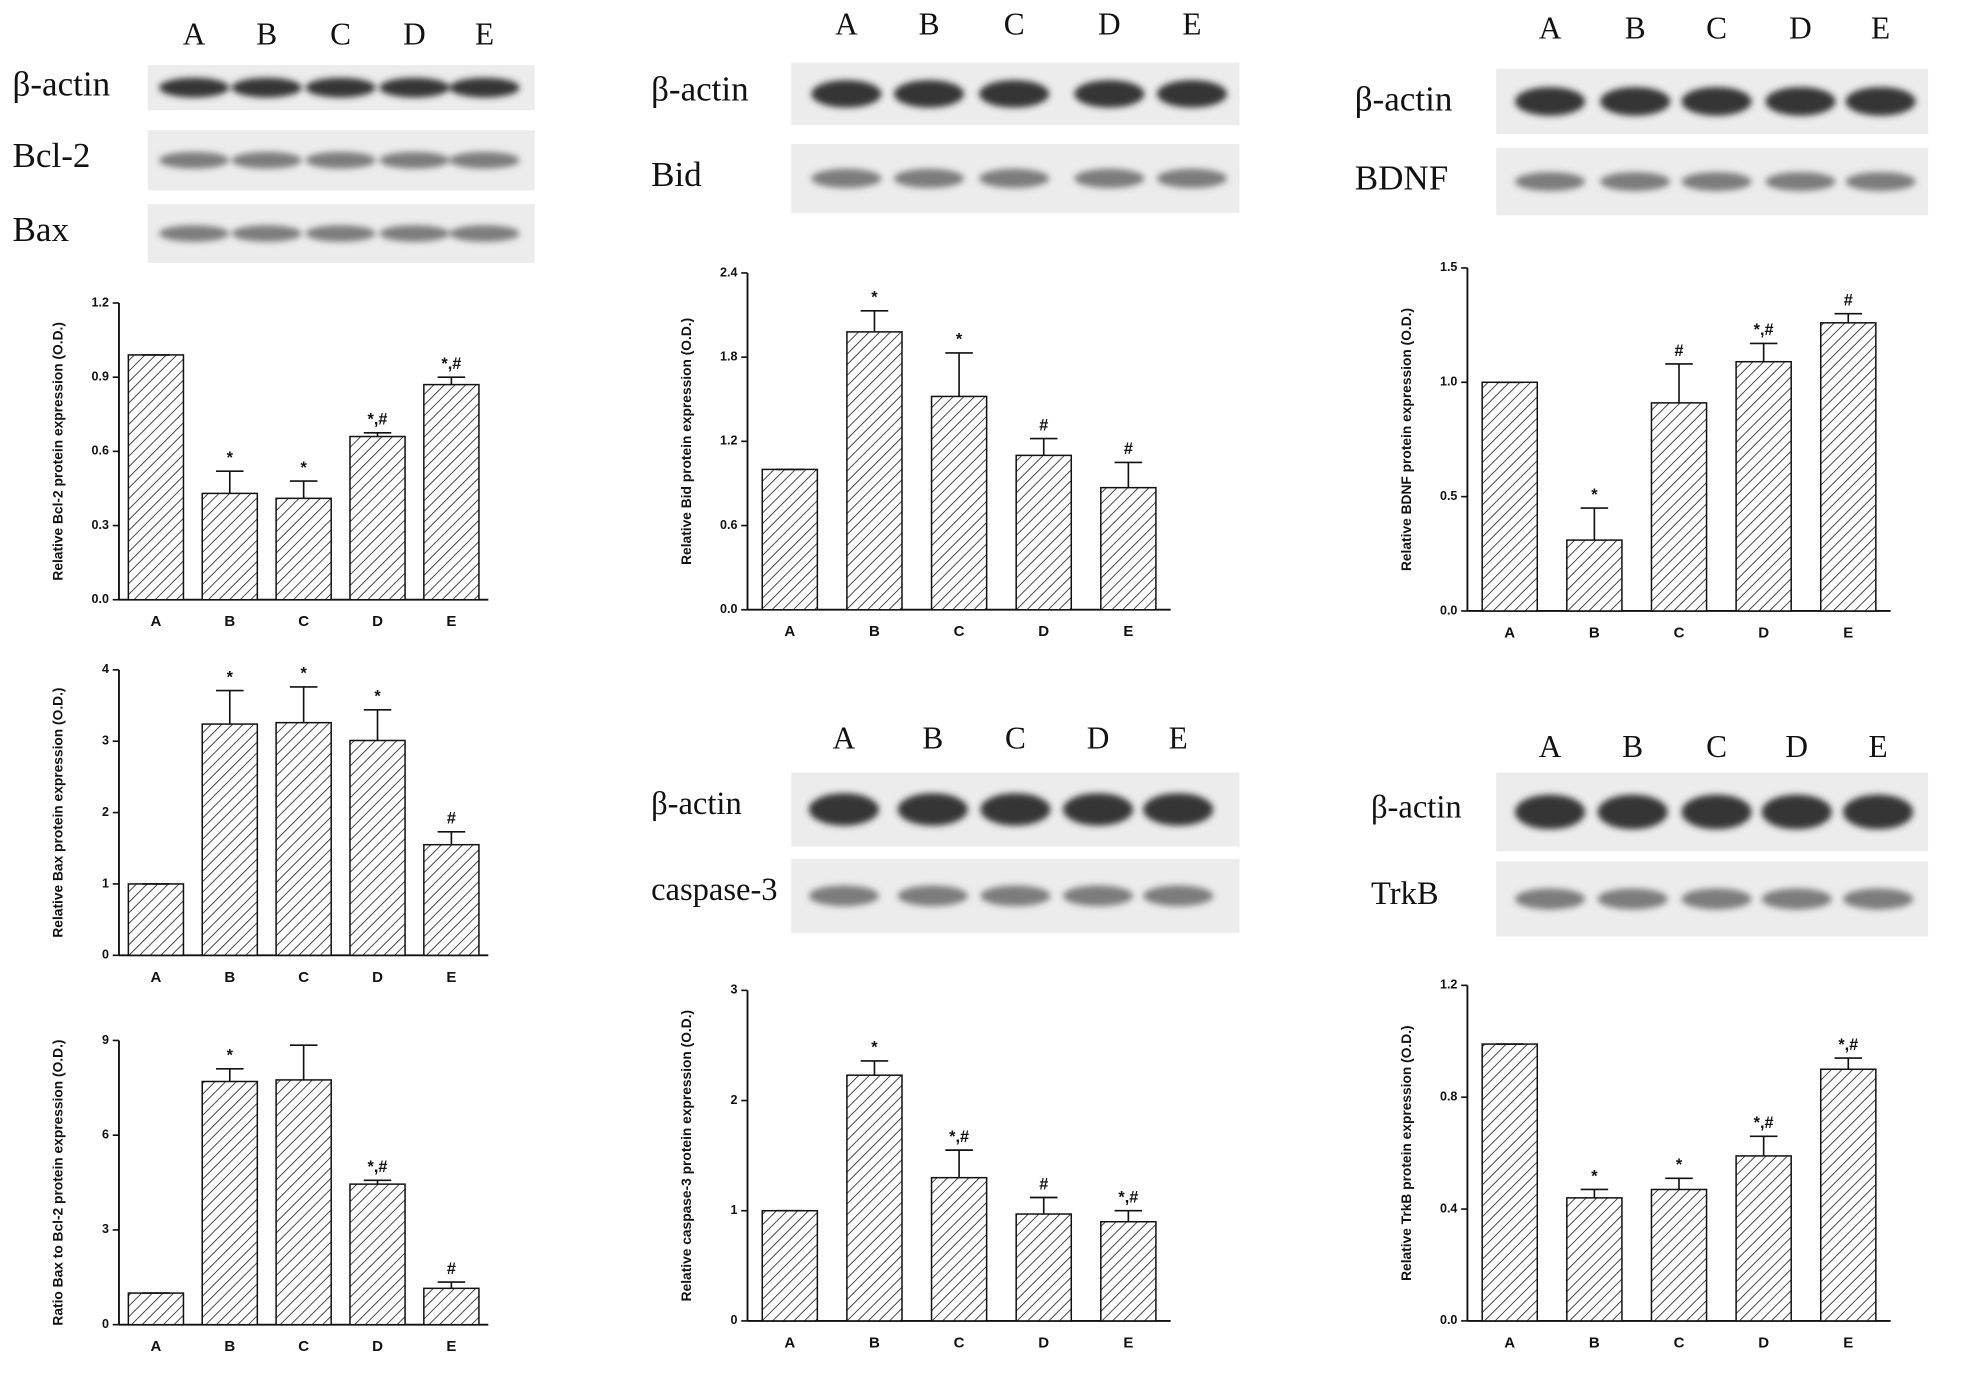  What do you see at coordinates (105, 1229) in the screenshot?
I see `y-tick-label: 3` at bounding box center [105, 1229].